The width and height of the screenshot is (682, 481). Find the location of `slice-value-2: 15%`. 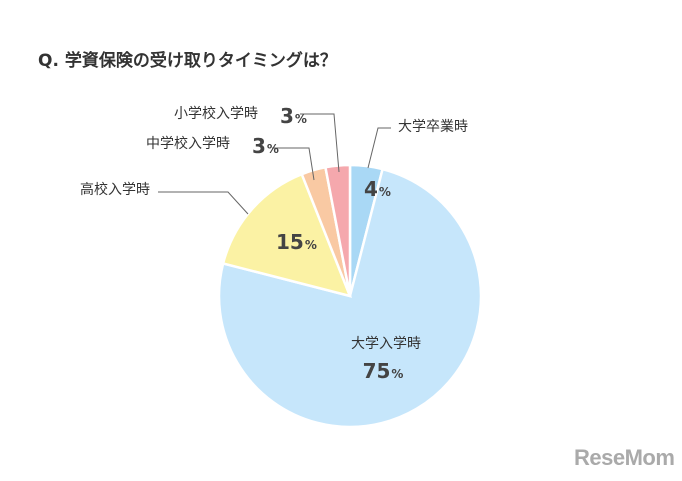

slice-value-2: 15% is located at coordinates (296, 242).